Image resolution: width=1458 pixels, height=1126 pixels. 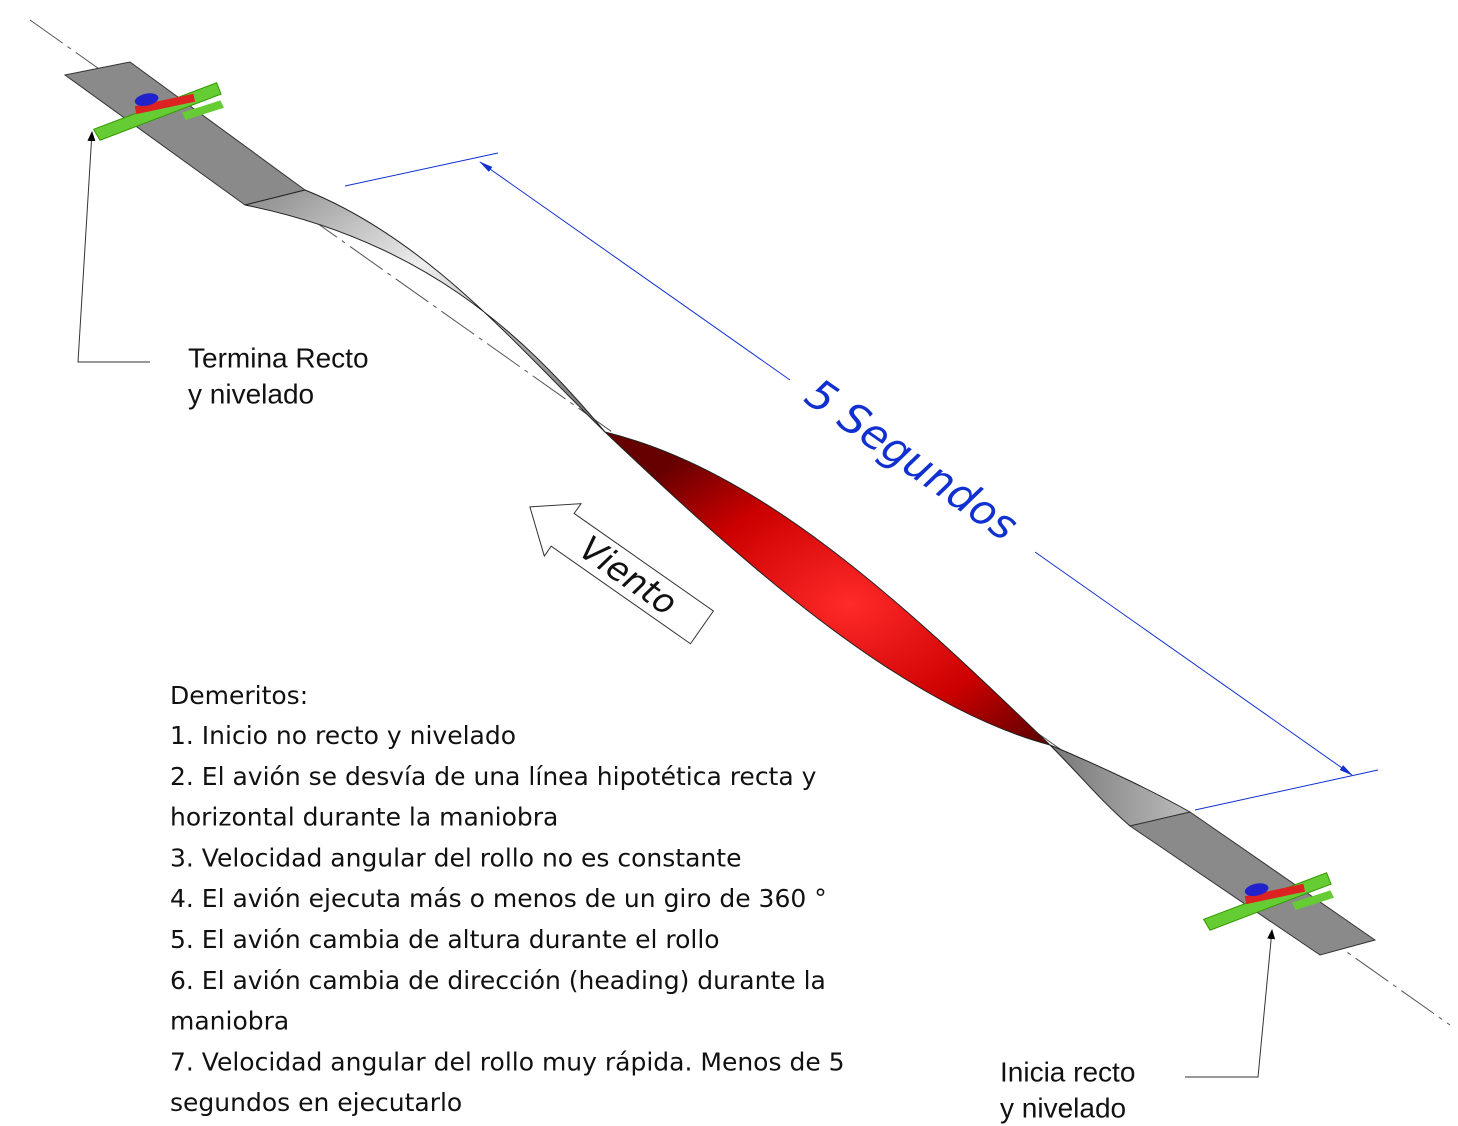 What do you see at coordinates (251, 393) in the screenshot?
I see `end-label: y nivelado` at bounding box center [251, 393].